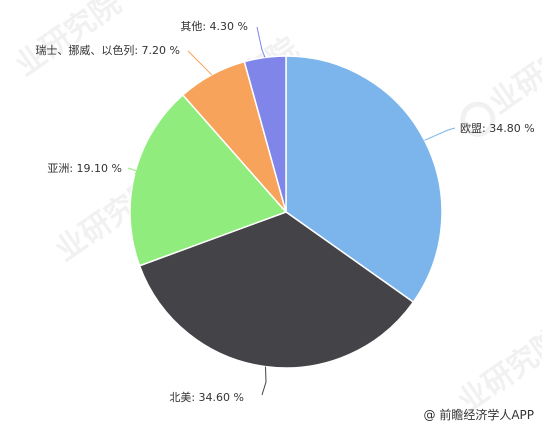 The image size is (542, 429). What do you see at coordinates (478, 119) in the screenshot?
I see `watermark-logo-icon` at bounding box center [478, 119].